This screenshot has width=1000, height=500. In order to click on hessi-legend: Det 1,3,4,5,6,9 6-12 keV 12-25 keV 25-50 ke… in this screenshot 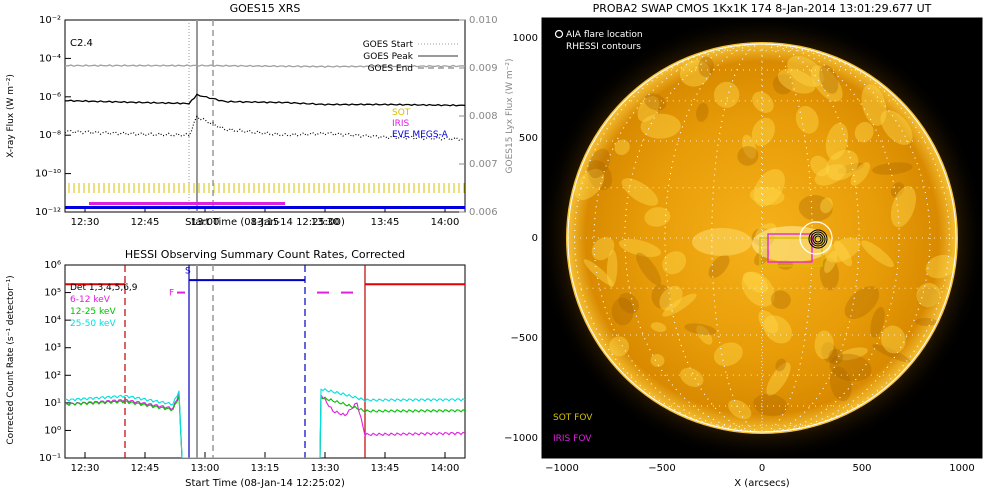, I will do `click(104, 306)`.